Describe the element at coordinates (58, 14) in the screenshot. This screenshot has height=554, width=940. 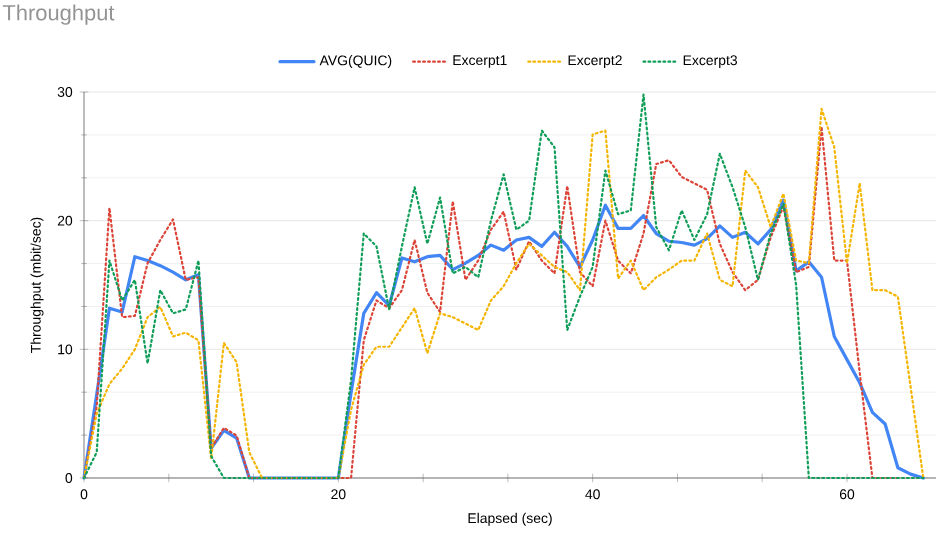
I see `chart-title: Throughput` at that location.